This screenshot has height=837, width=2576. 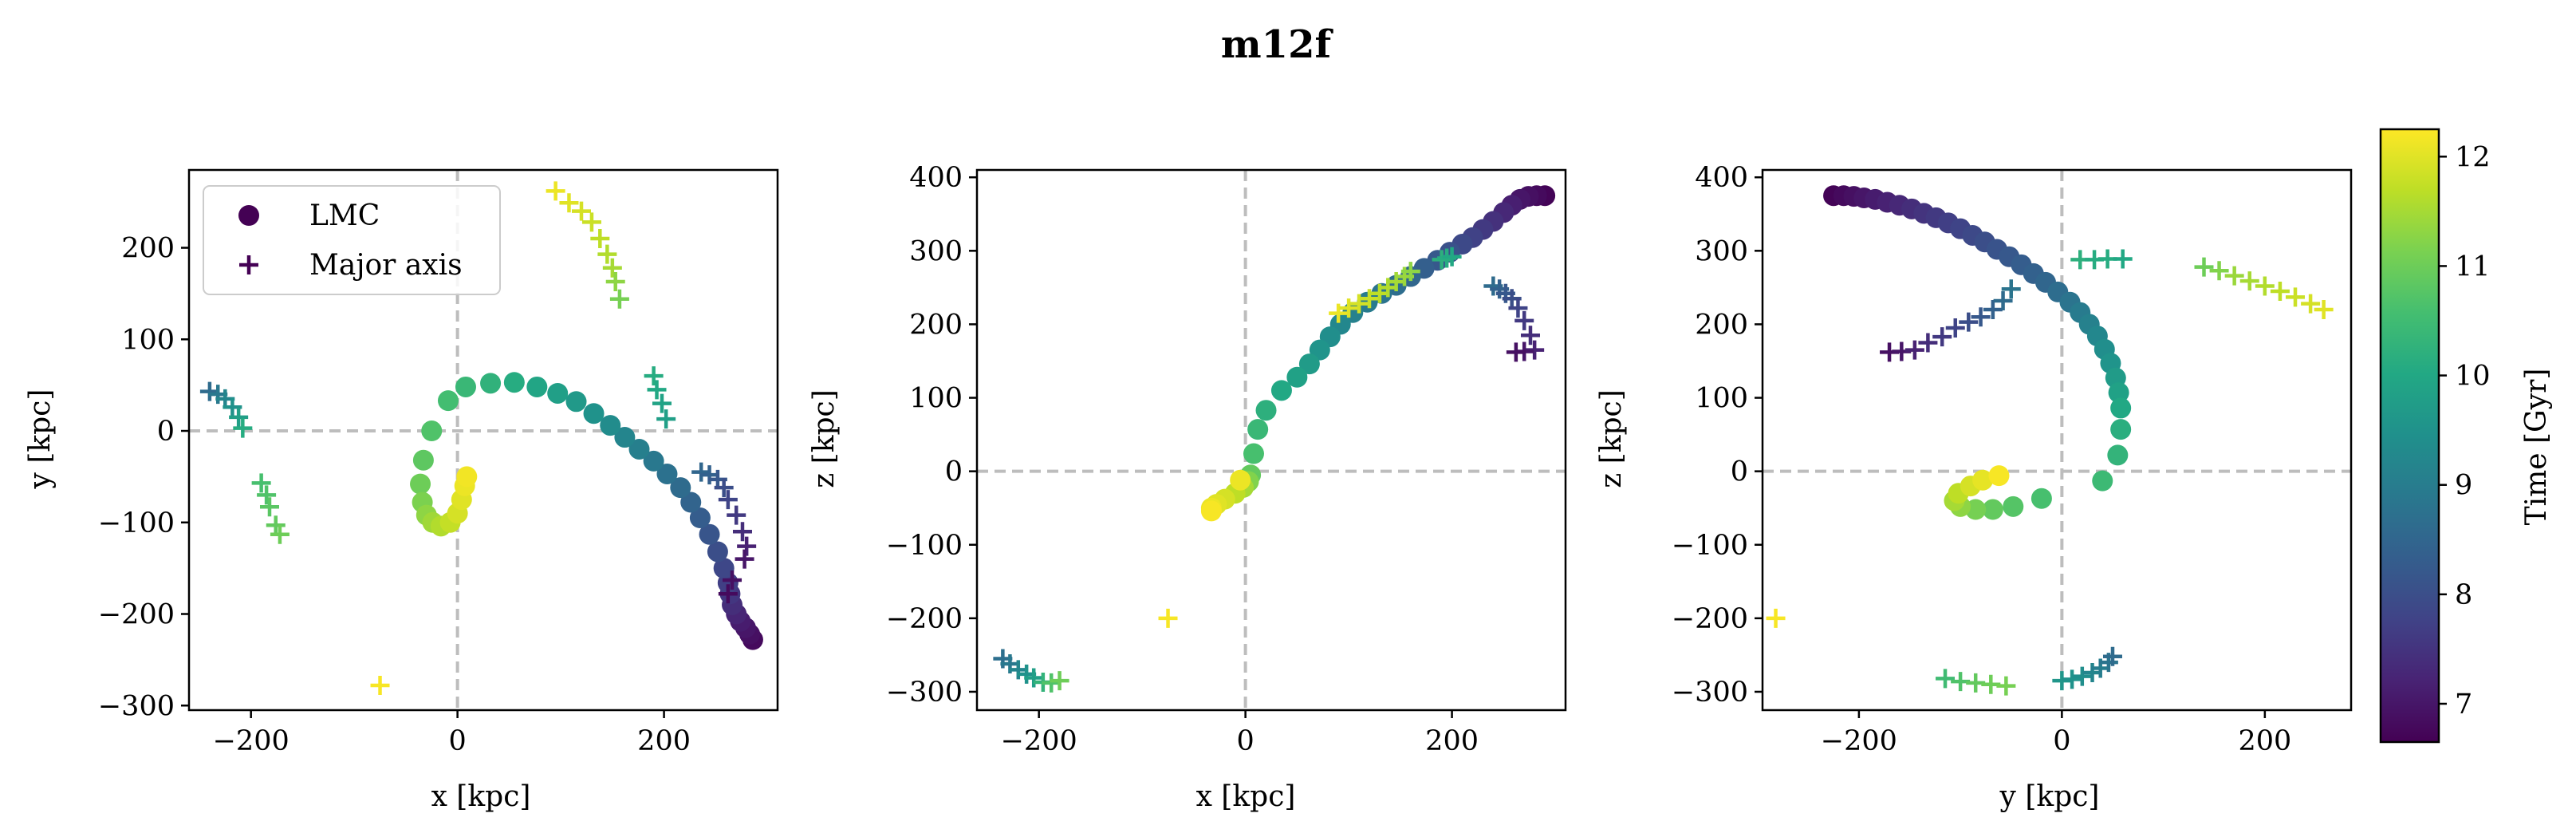 What do you see at coordinates (2463, 705) in the screenshot?
I see `colorbar-tick-label: 7` at bounding box center [2463, 705].